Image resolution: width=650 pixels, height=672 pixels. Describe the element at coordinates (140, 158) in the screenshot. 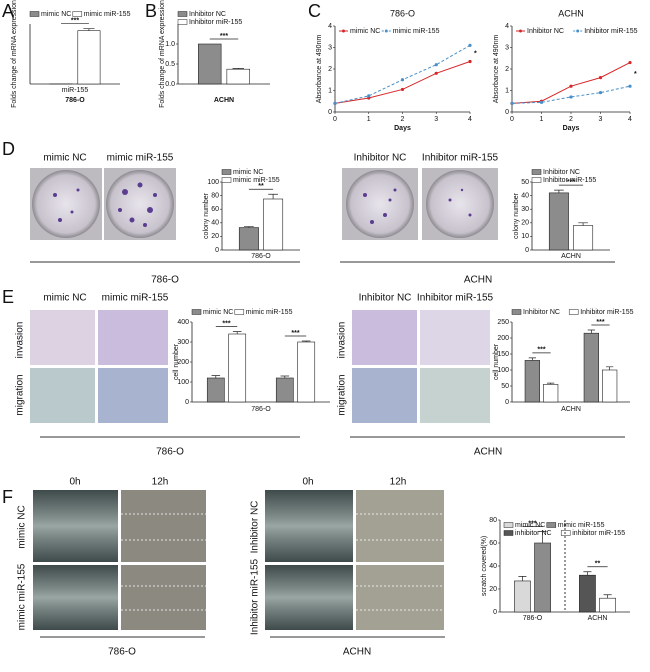

I see `column-label: mimic miR-155` at that location.